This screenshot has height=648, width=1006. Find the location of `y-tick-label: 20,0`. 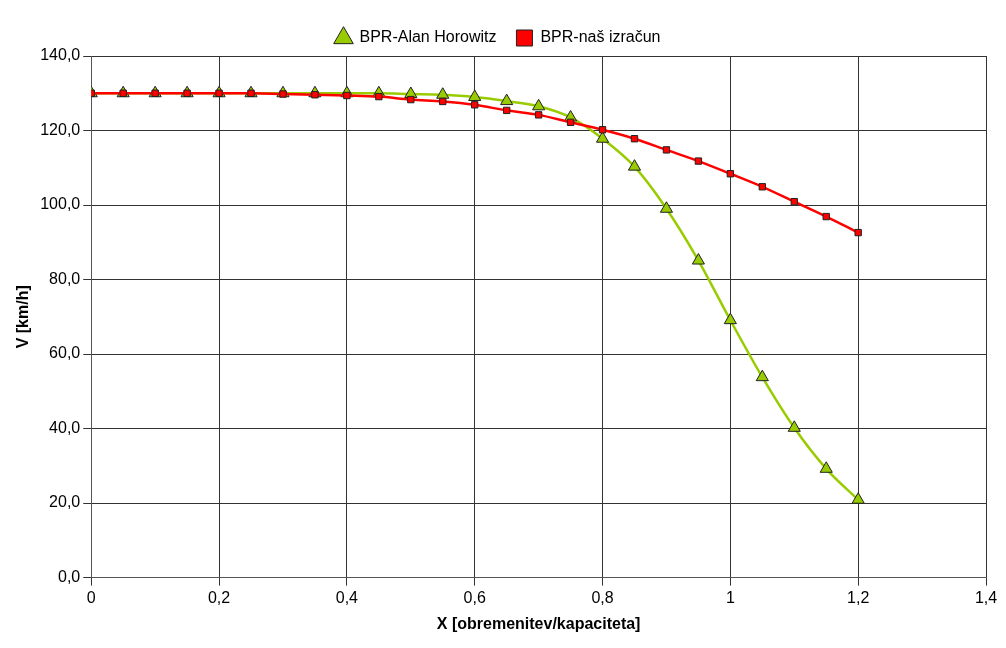

y-tick-label: 20,0 is located at coordinates (65, 502).